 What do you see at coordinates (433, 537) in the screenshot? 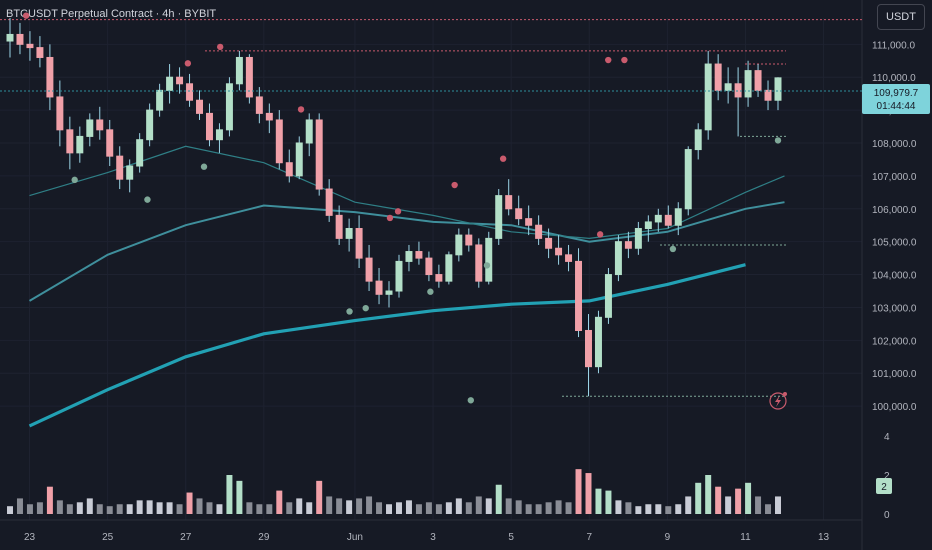
I see `time-tick-label: 3` at bounding box center [433, 537].